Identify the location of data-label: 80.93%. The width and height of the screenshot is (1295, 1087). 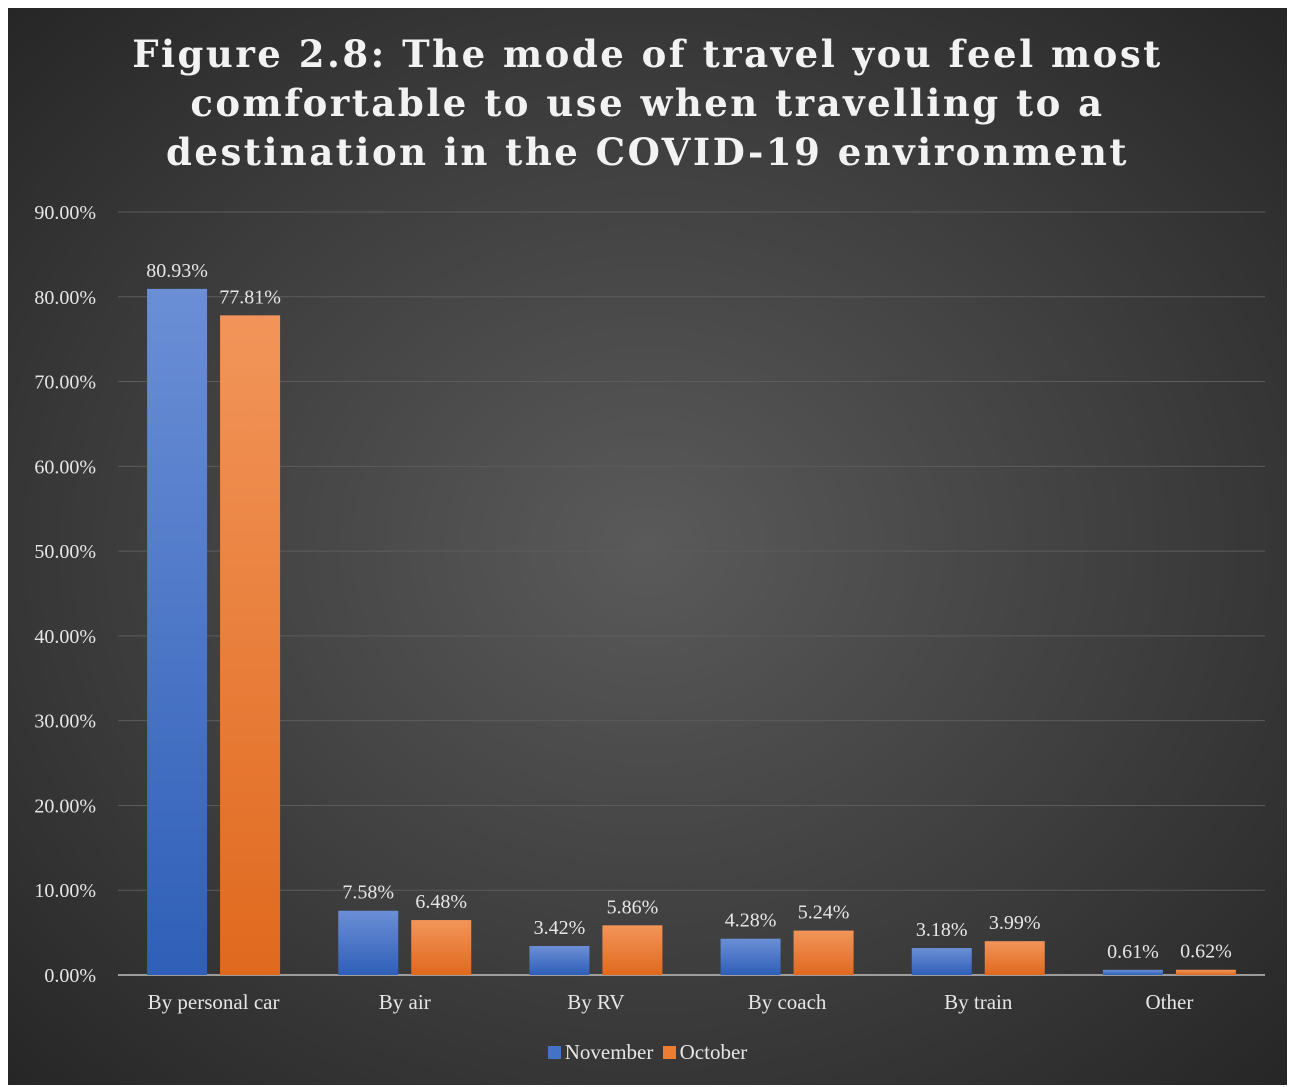
(177, 271).